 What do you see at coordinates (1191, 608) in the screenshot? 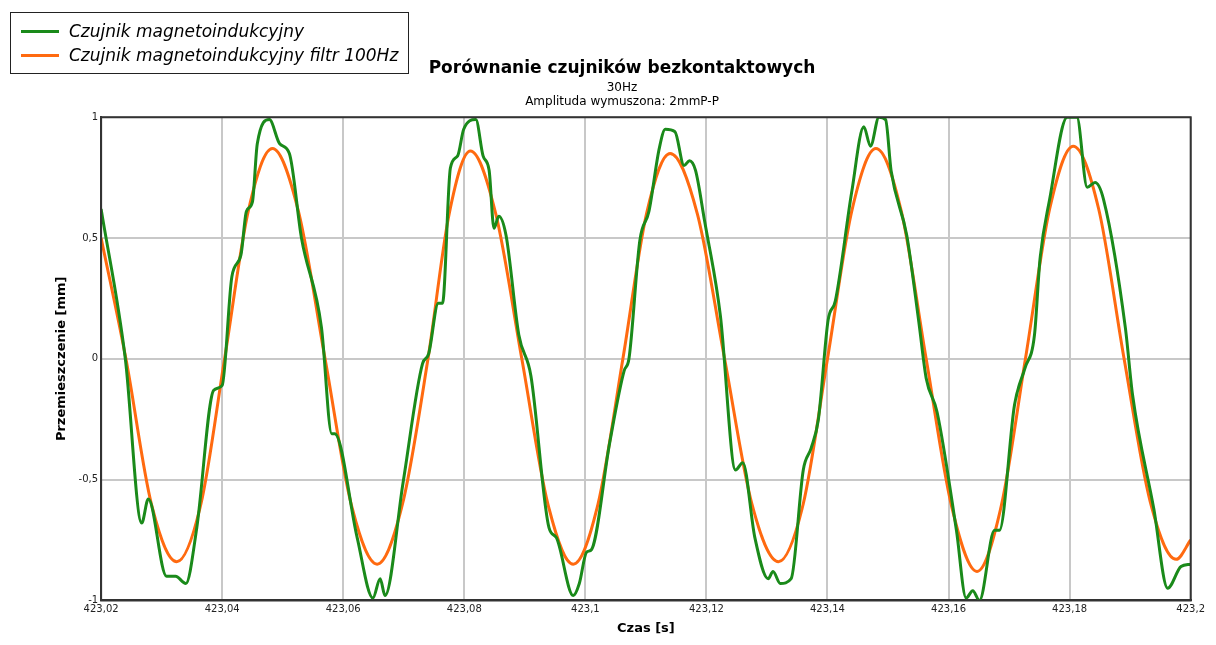
I see `x-tick-label: 423,2` at bounding box center [1191, 608].